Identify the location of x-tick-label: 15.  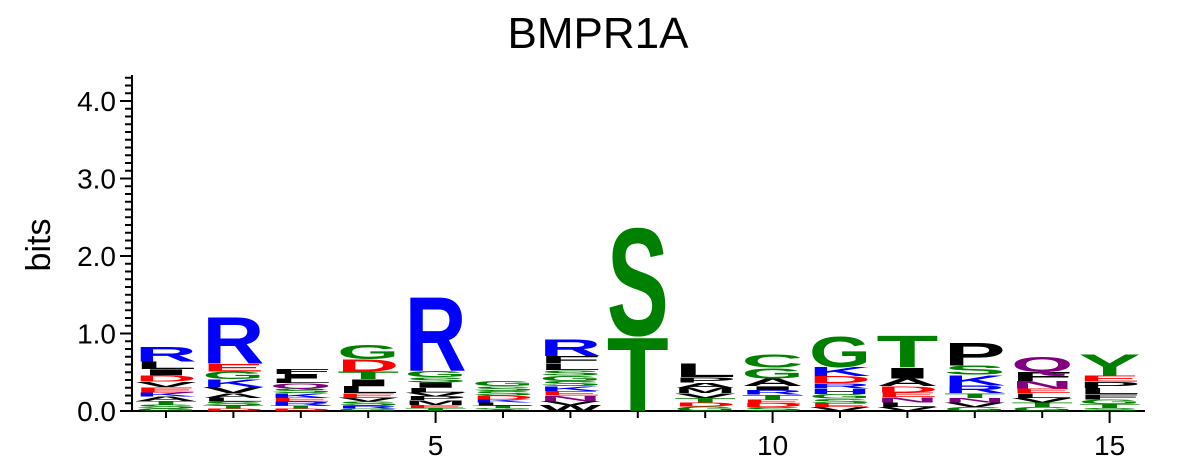
(1109, 445).